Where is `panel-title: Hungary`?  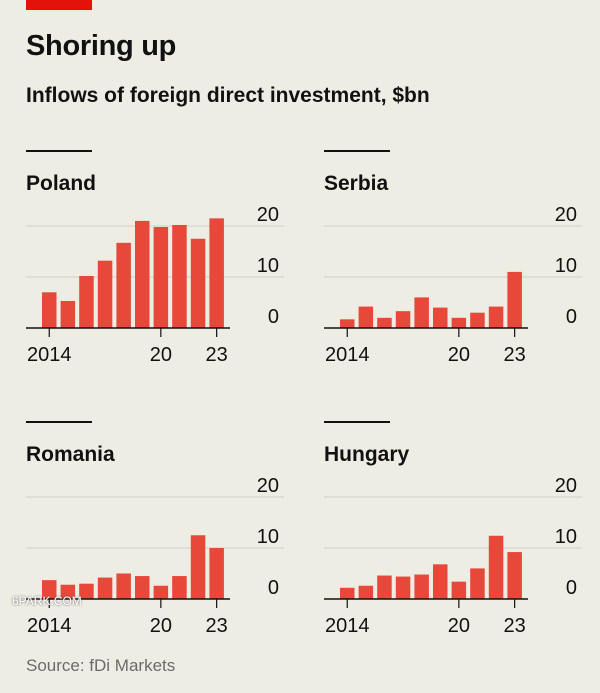 panel-title: Hungary is located at coordinates (367, 454).